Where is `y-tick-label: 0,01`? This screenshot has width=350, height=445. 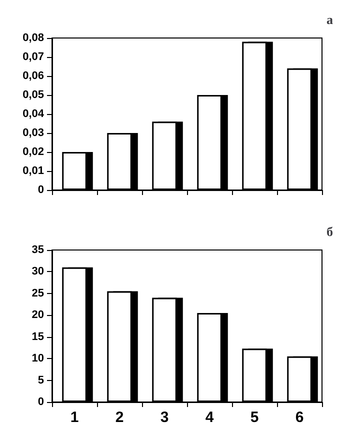 y-tick-label: 0,01 is located at coordinates (33, 171).